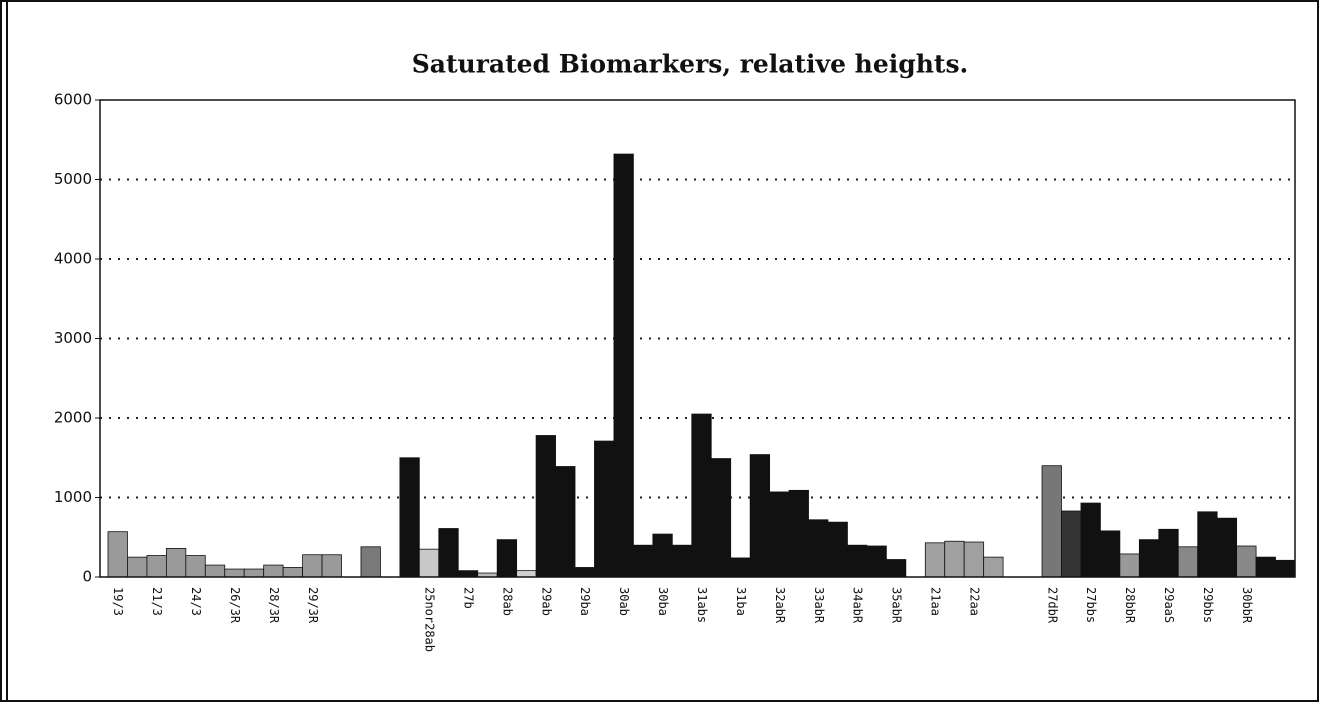 This screenshot has height=702, width=1319. What do you see at coordinates (430, 619) in the screenshot?
I see `x-tick-label: 25nor28ab` at bounding box center [430, 619].